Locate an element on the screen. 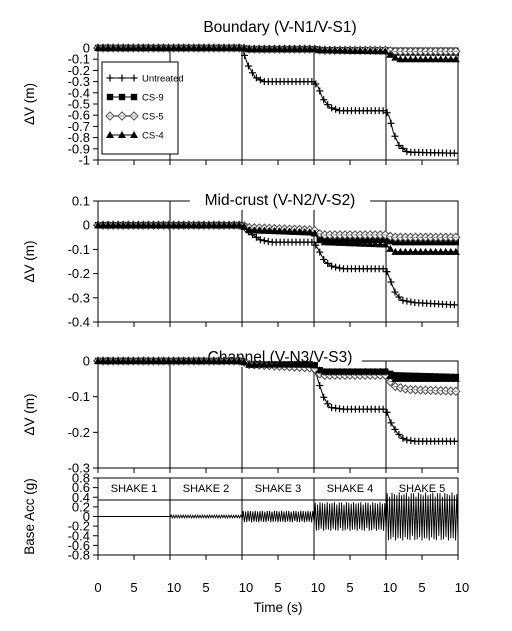 This screenshot has height=631, width=512. legend-box is located at coordinates (140, 108).